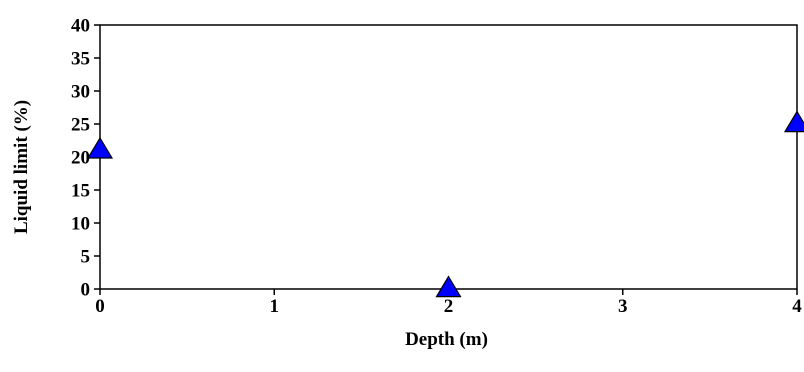 Image resolution: width=804 pixels, height=372 pixels. I want to click on x-axis-title: Depth (m), so click(446, 339).